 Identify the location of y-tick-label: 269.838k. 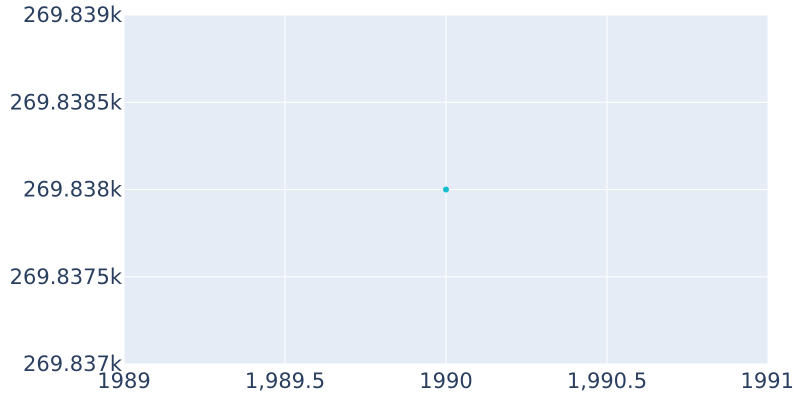
(73, 190).